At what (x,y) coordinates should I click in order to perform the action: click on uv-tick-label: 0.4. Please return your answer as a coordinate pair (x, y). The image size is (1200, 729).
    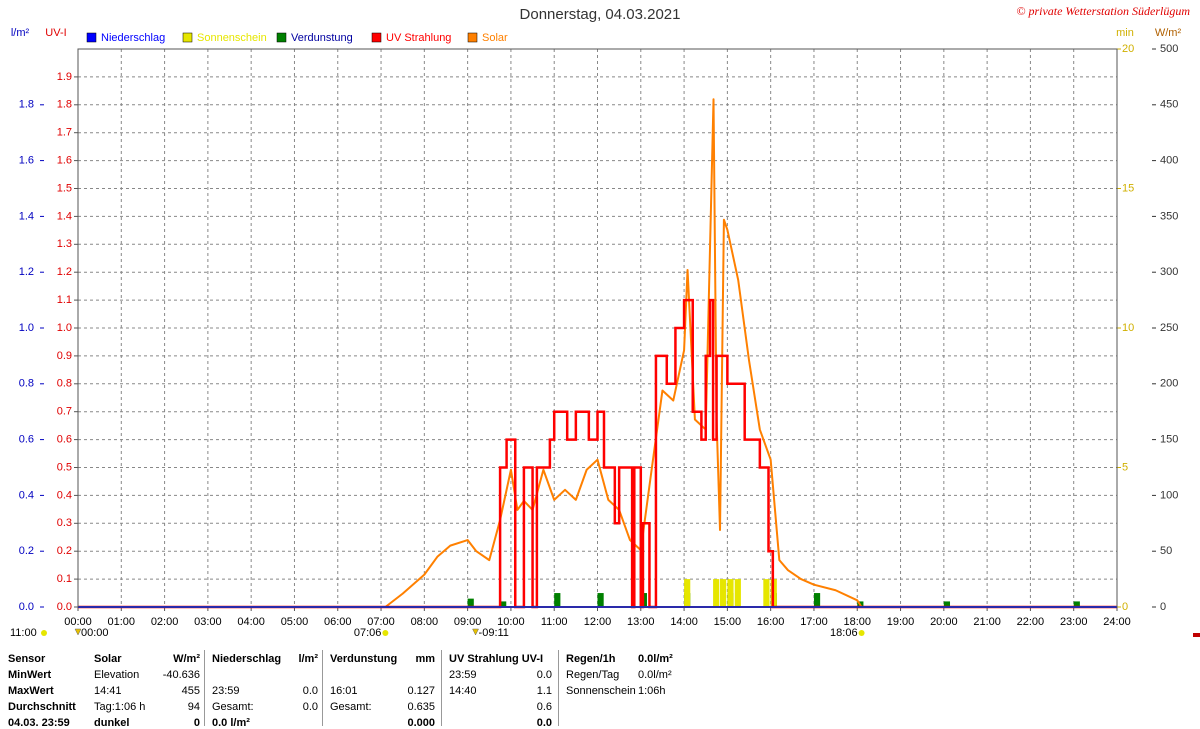
    Looking at the image, I should click on (64, 495).